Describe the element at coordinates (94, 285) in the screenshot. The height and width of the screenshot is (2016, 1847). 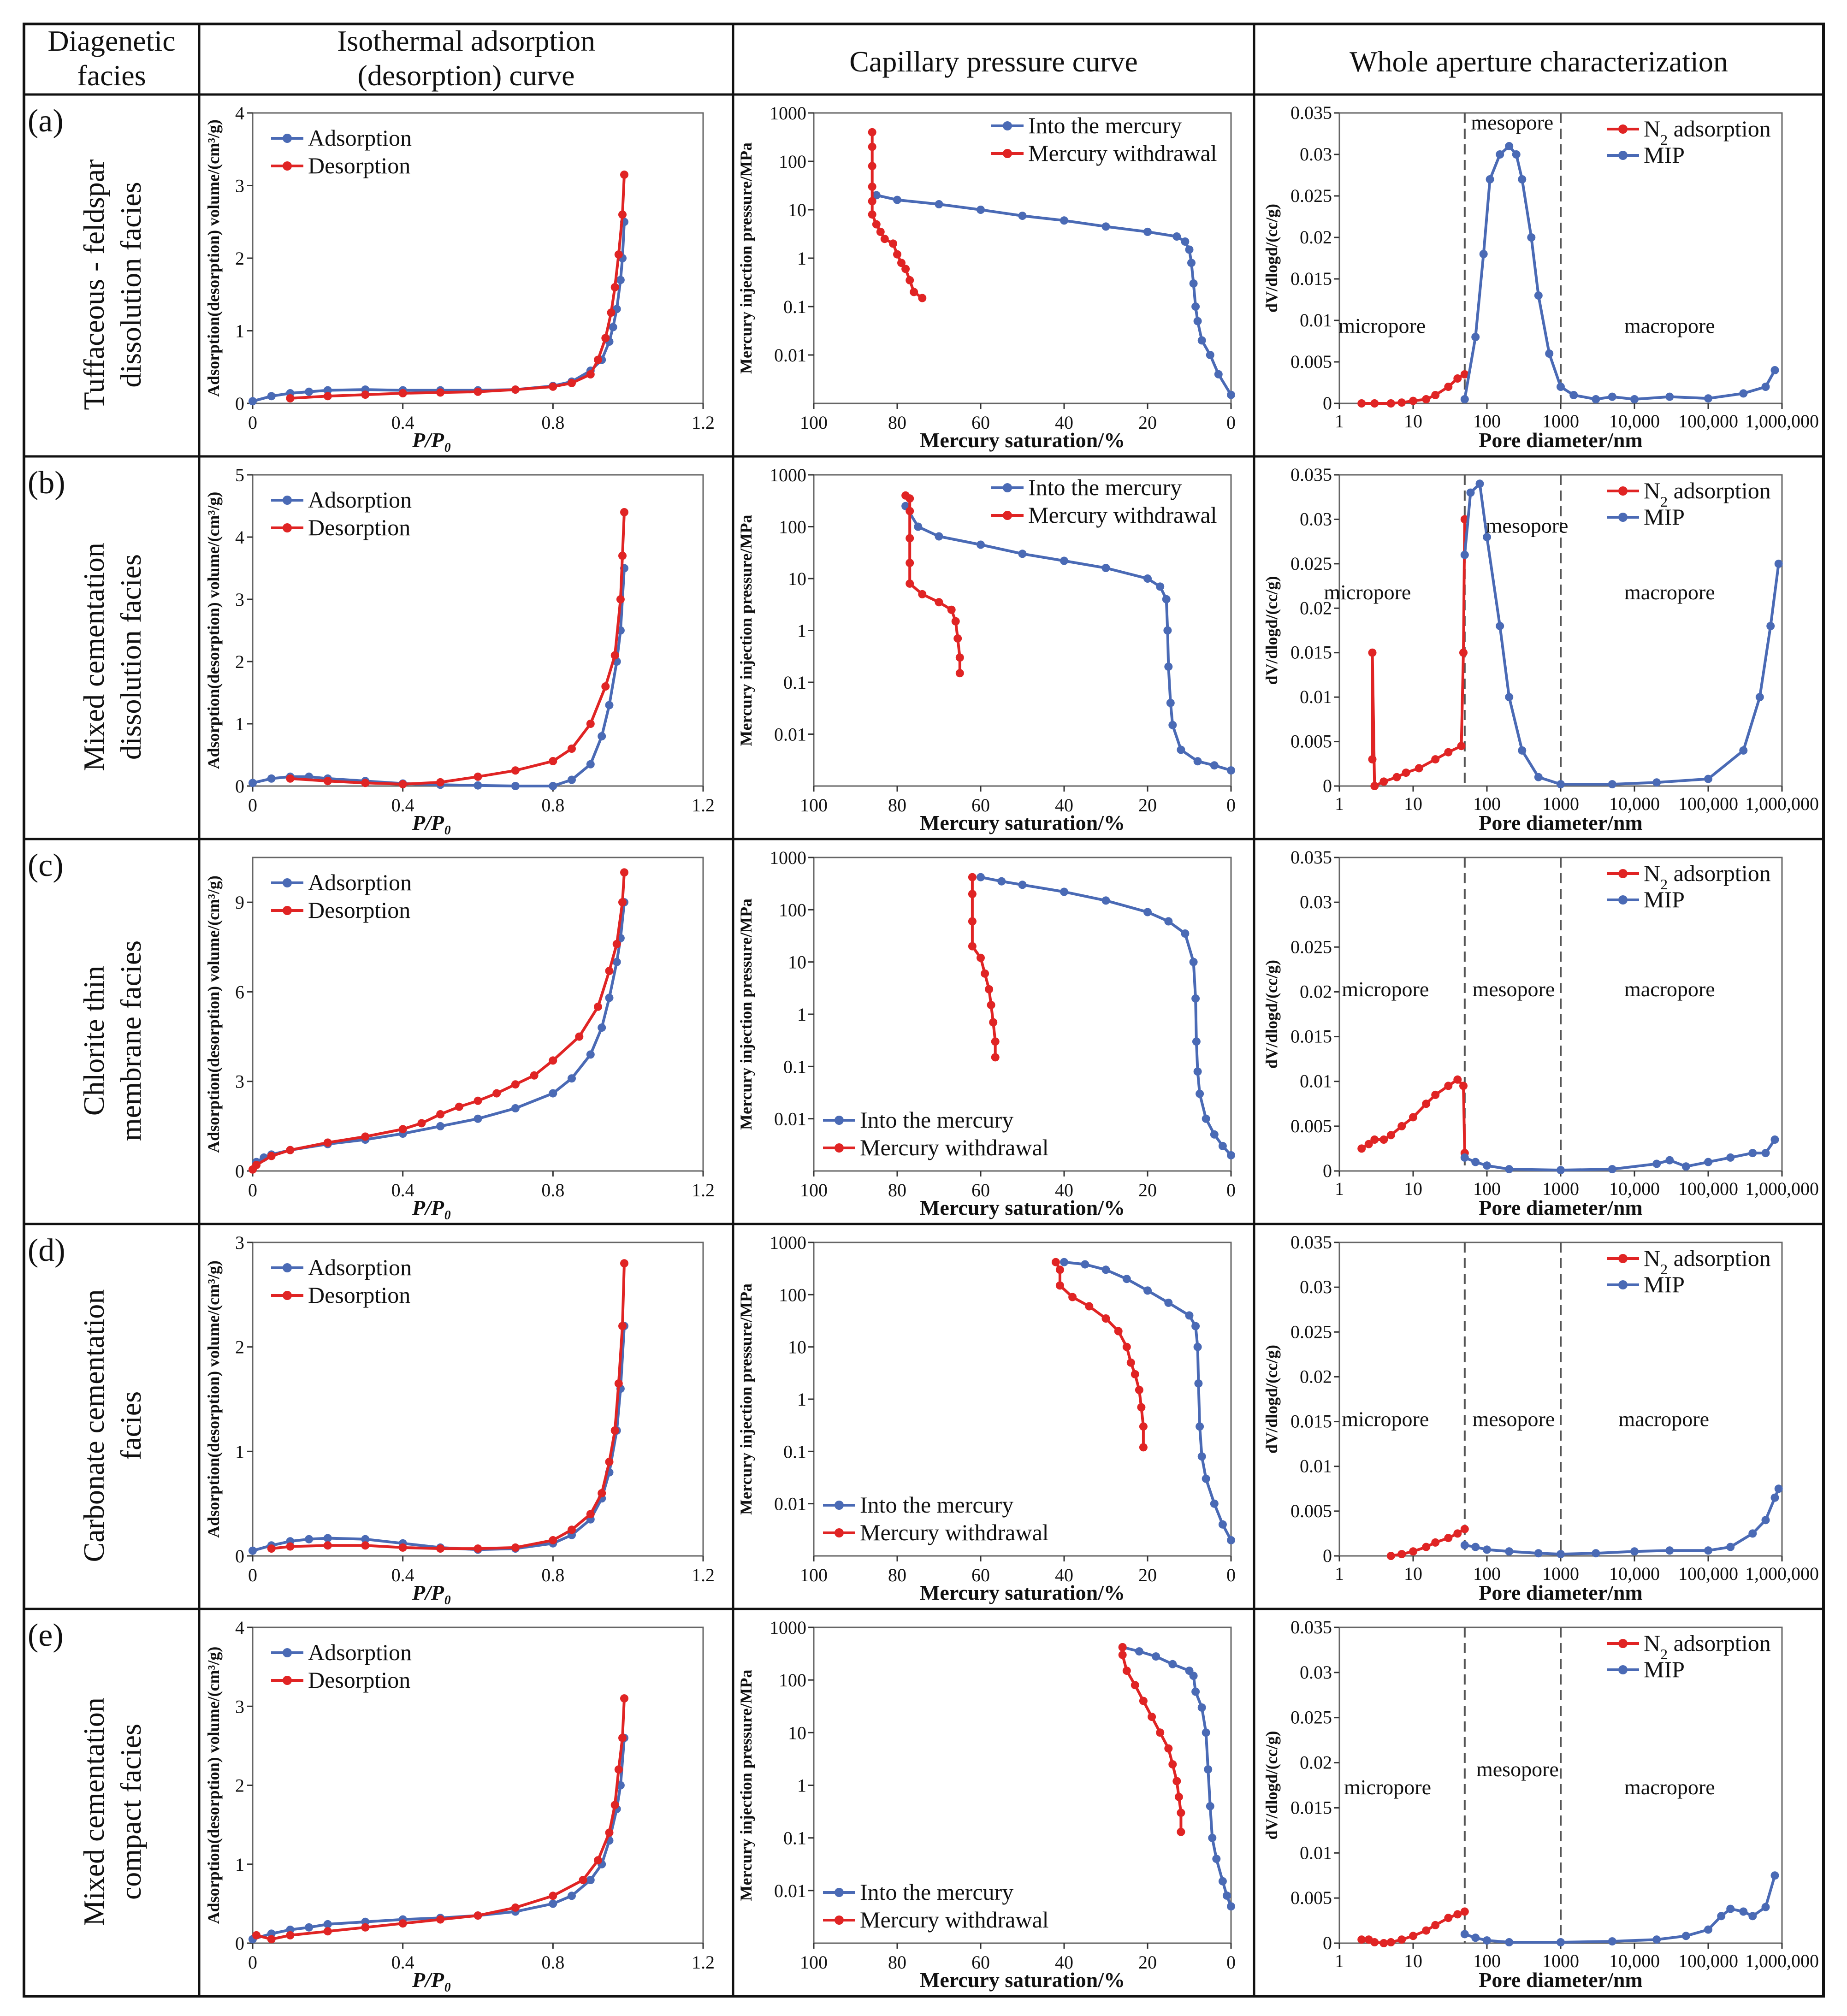
I see `facies-name-line1: Tuffaceous - feldspar` at that location.